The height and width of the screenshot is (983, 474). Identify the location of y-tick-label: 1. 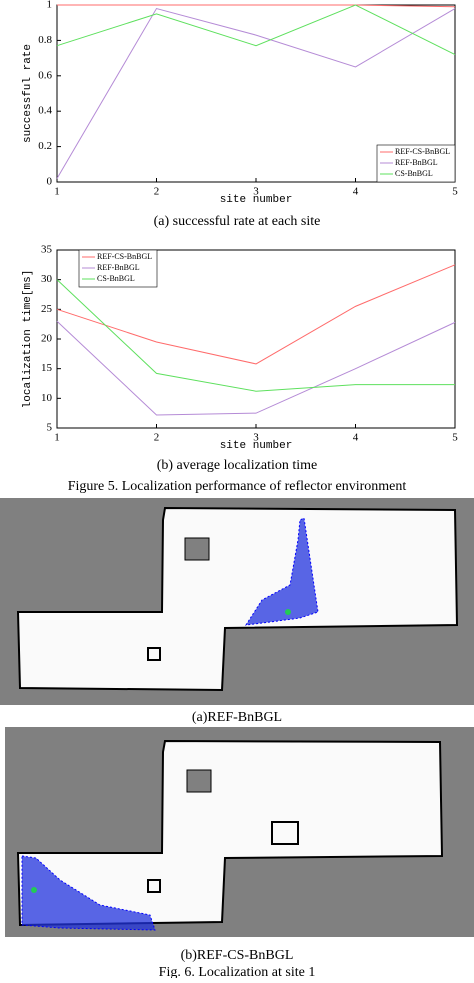
(50, 5).